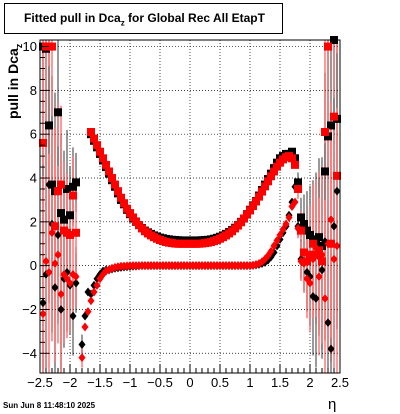 The height and width of the screenshot is (414, 400). Describe the element at coordinates (249, 382) in the screenshot. I see `x-tick-label: 1` at that location.